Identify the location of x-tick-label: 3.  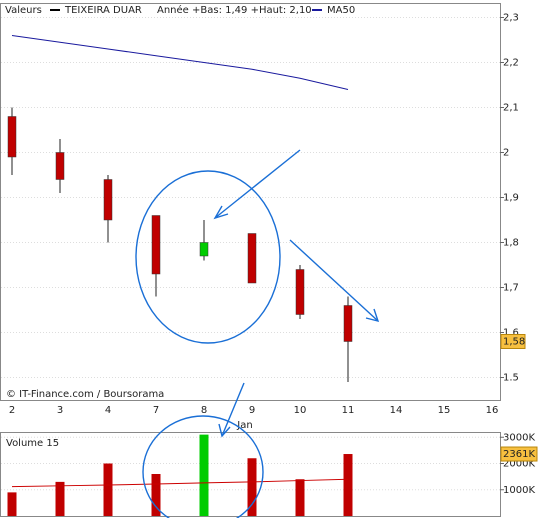
(60, 410).